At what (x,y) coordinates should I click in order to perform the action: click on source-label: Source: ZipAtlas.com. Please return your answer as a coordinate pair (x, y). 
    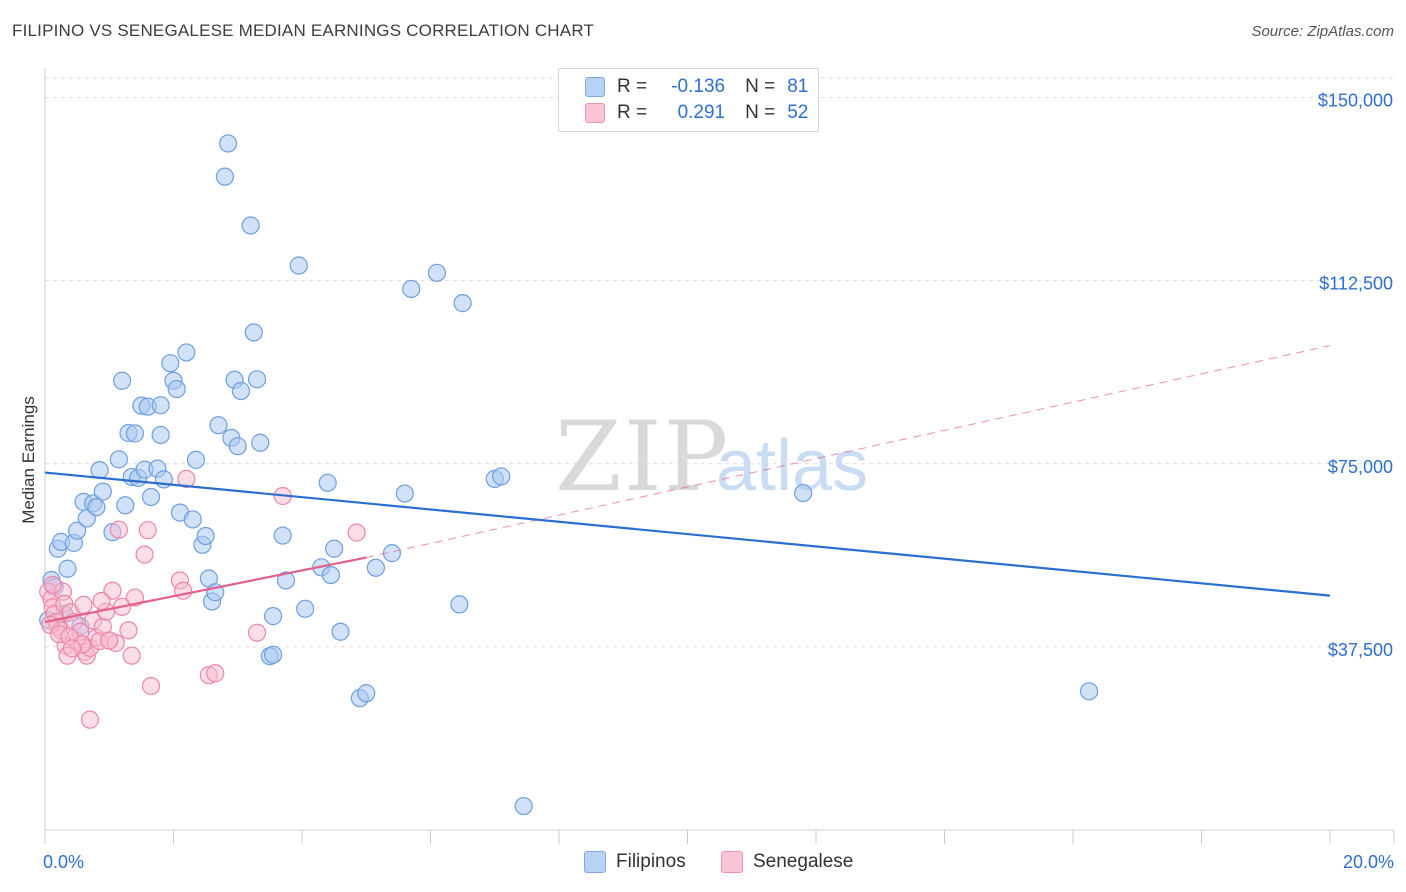
    Looking at the image, I should click on (1322, 31).